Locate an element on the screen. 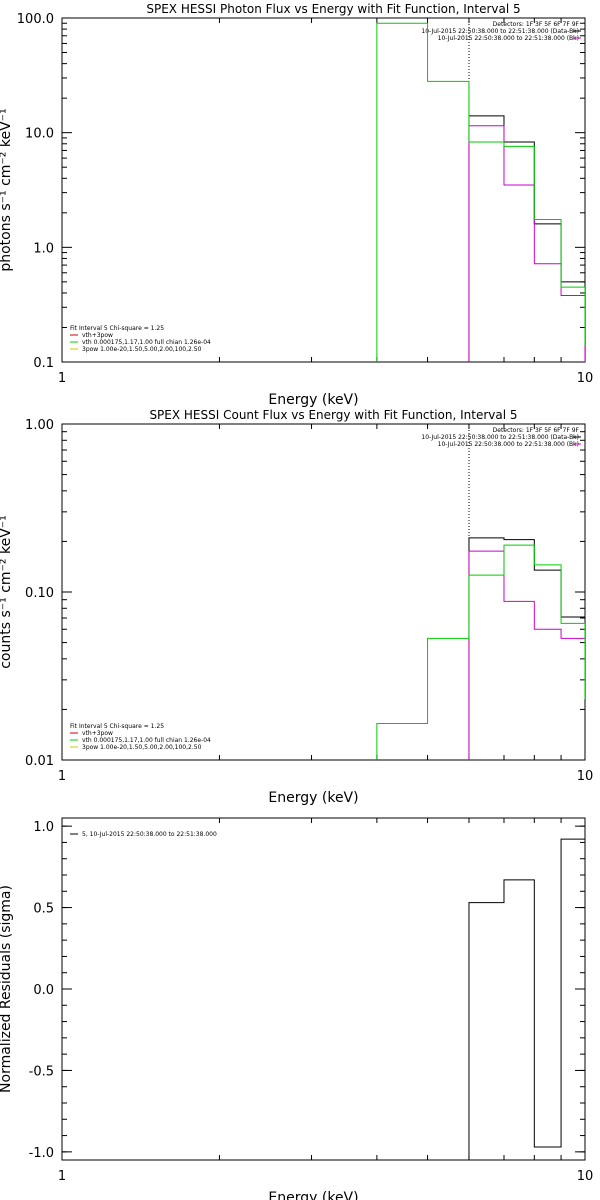 Image resolution: width=600 pixels, height=1200 pixels. y-tick-label: 100.0 is located at coordinates (35, 19).